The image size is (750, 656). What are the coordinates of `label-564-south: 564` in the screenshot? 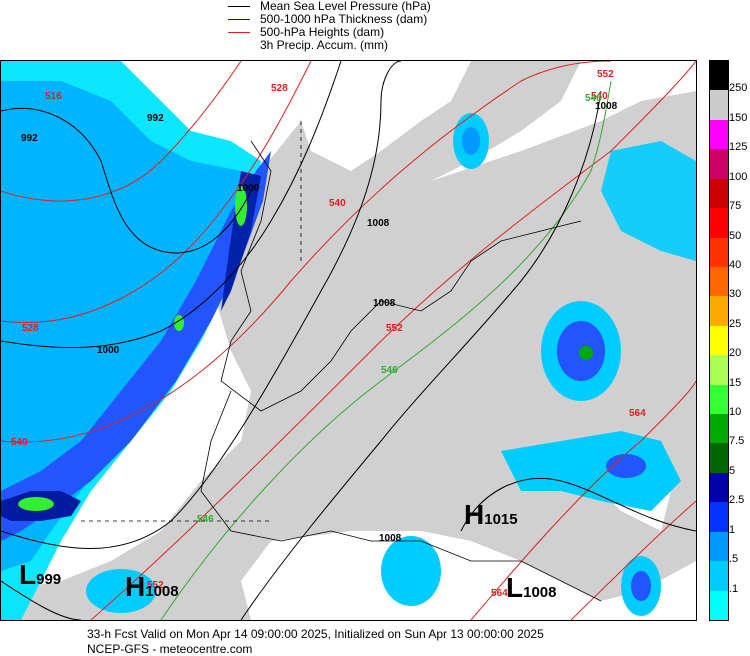 It's located at (499, 593).